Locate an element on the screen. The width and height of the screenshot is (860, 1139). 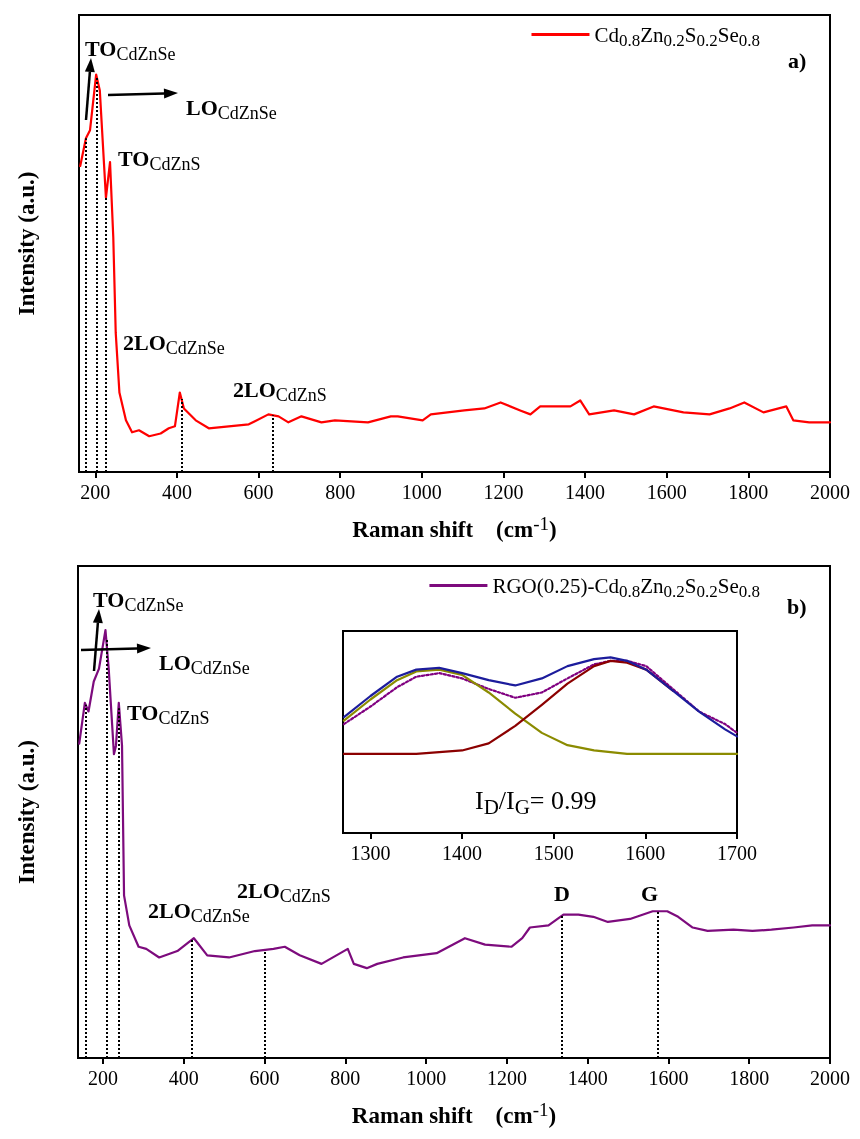
annotation: G is located at coordinates (650, 893).